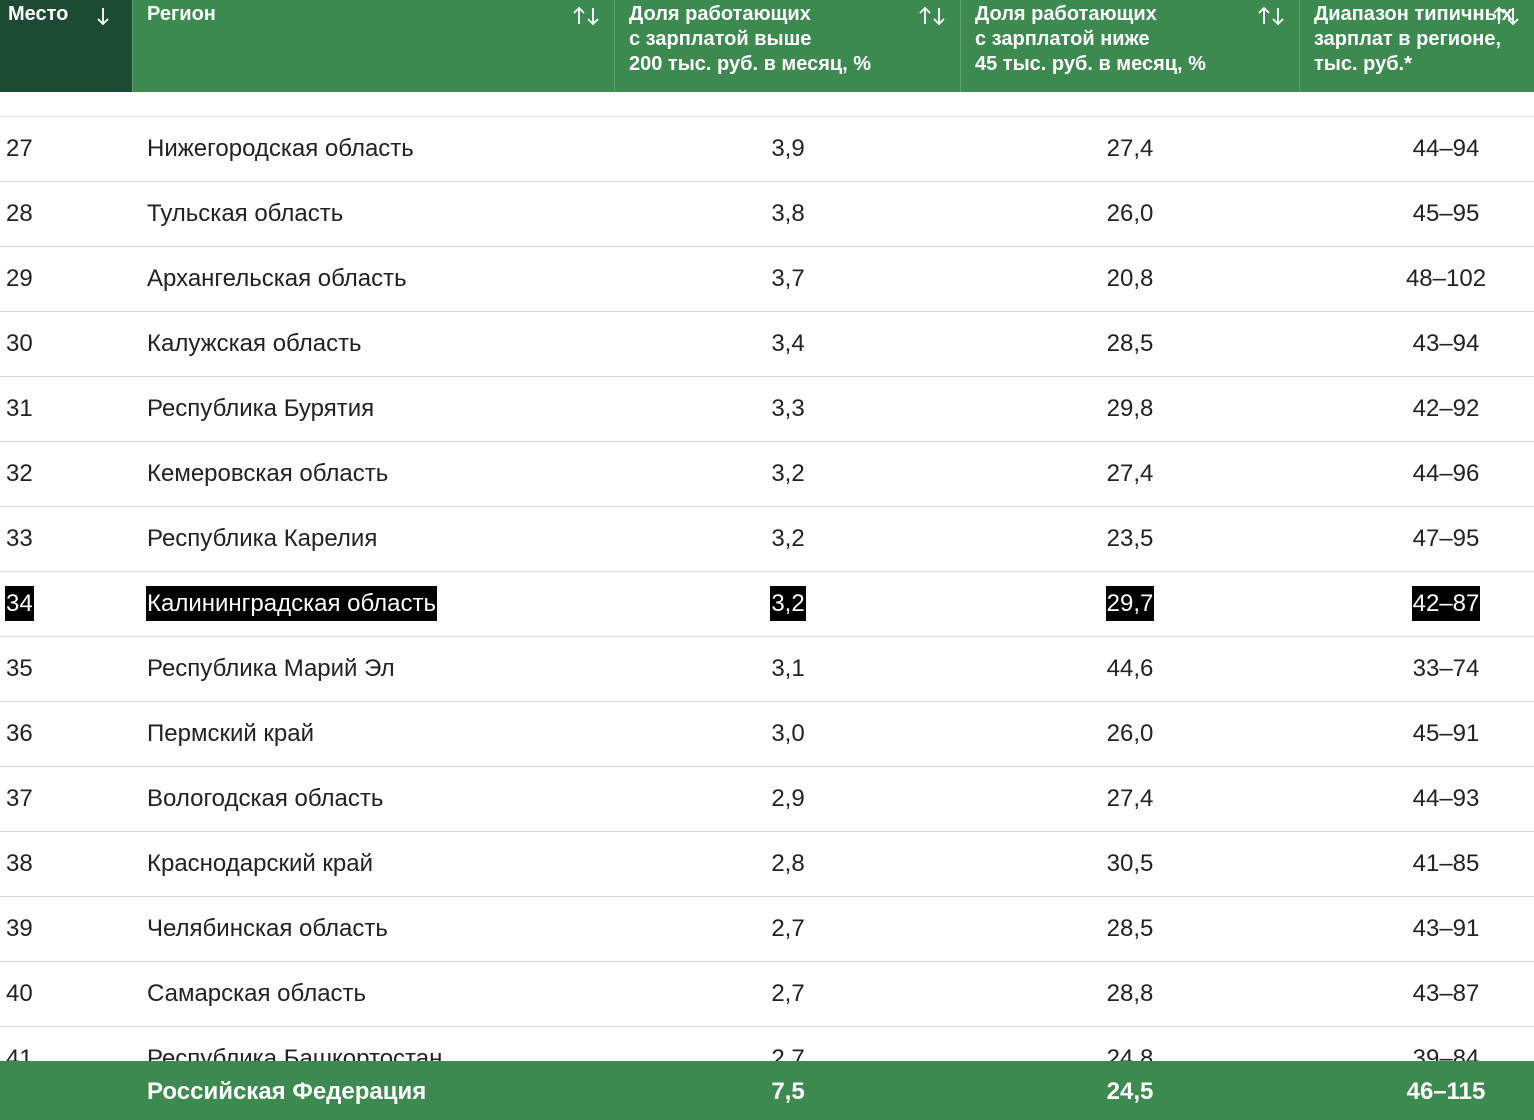 This screenshot has height=1120, width=1534. What do you see at coordinates (1415, 994) in the screenshot?
I see `cell-salary-range: 43–87` at bounding box center [1415, 994].